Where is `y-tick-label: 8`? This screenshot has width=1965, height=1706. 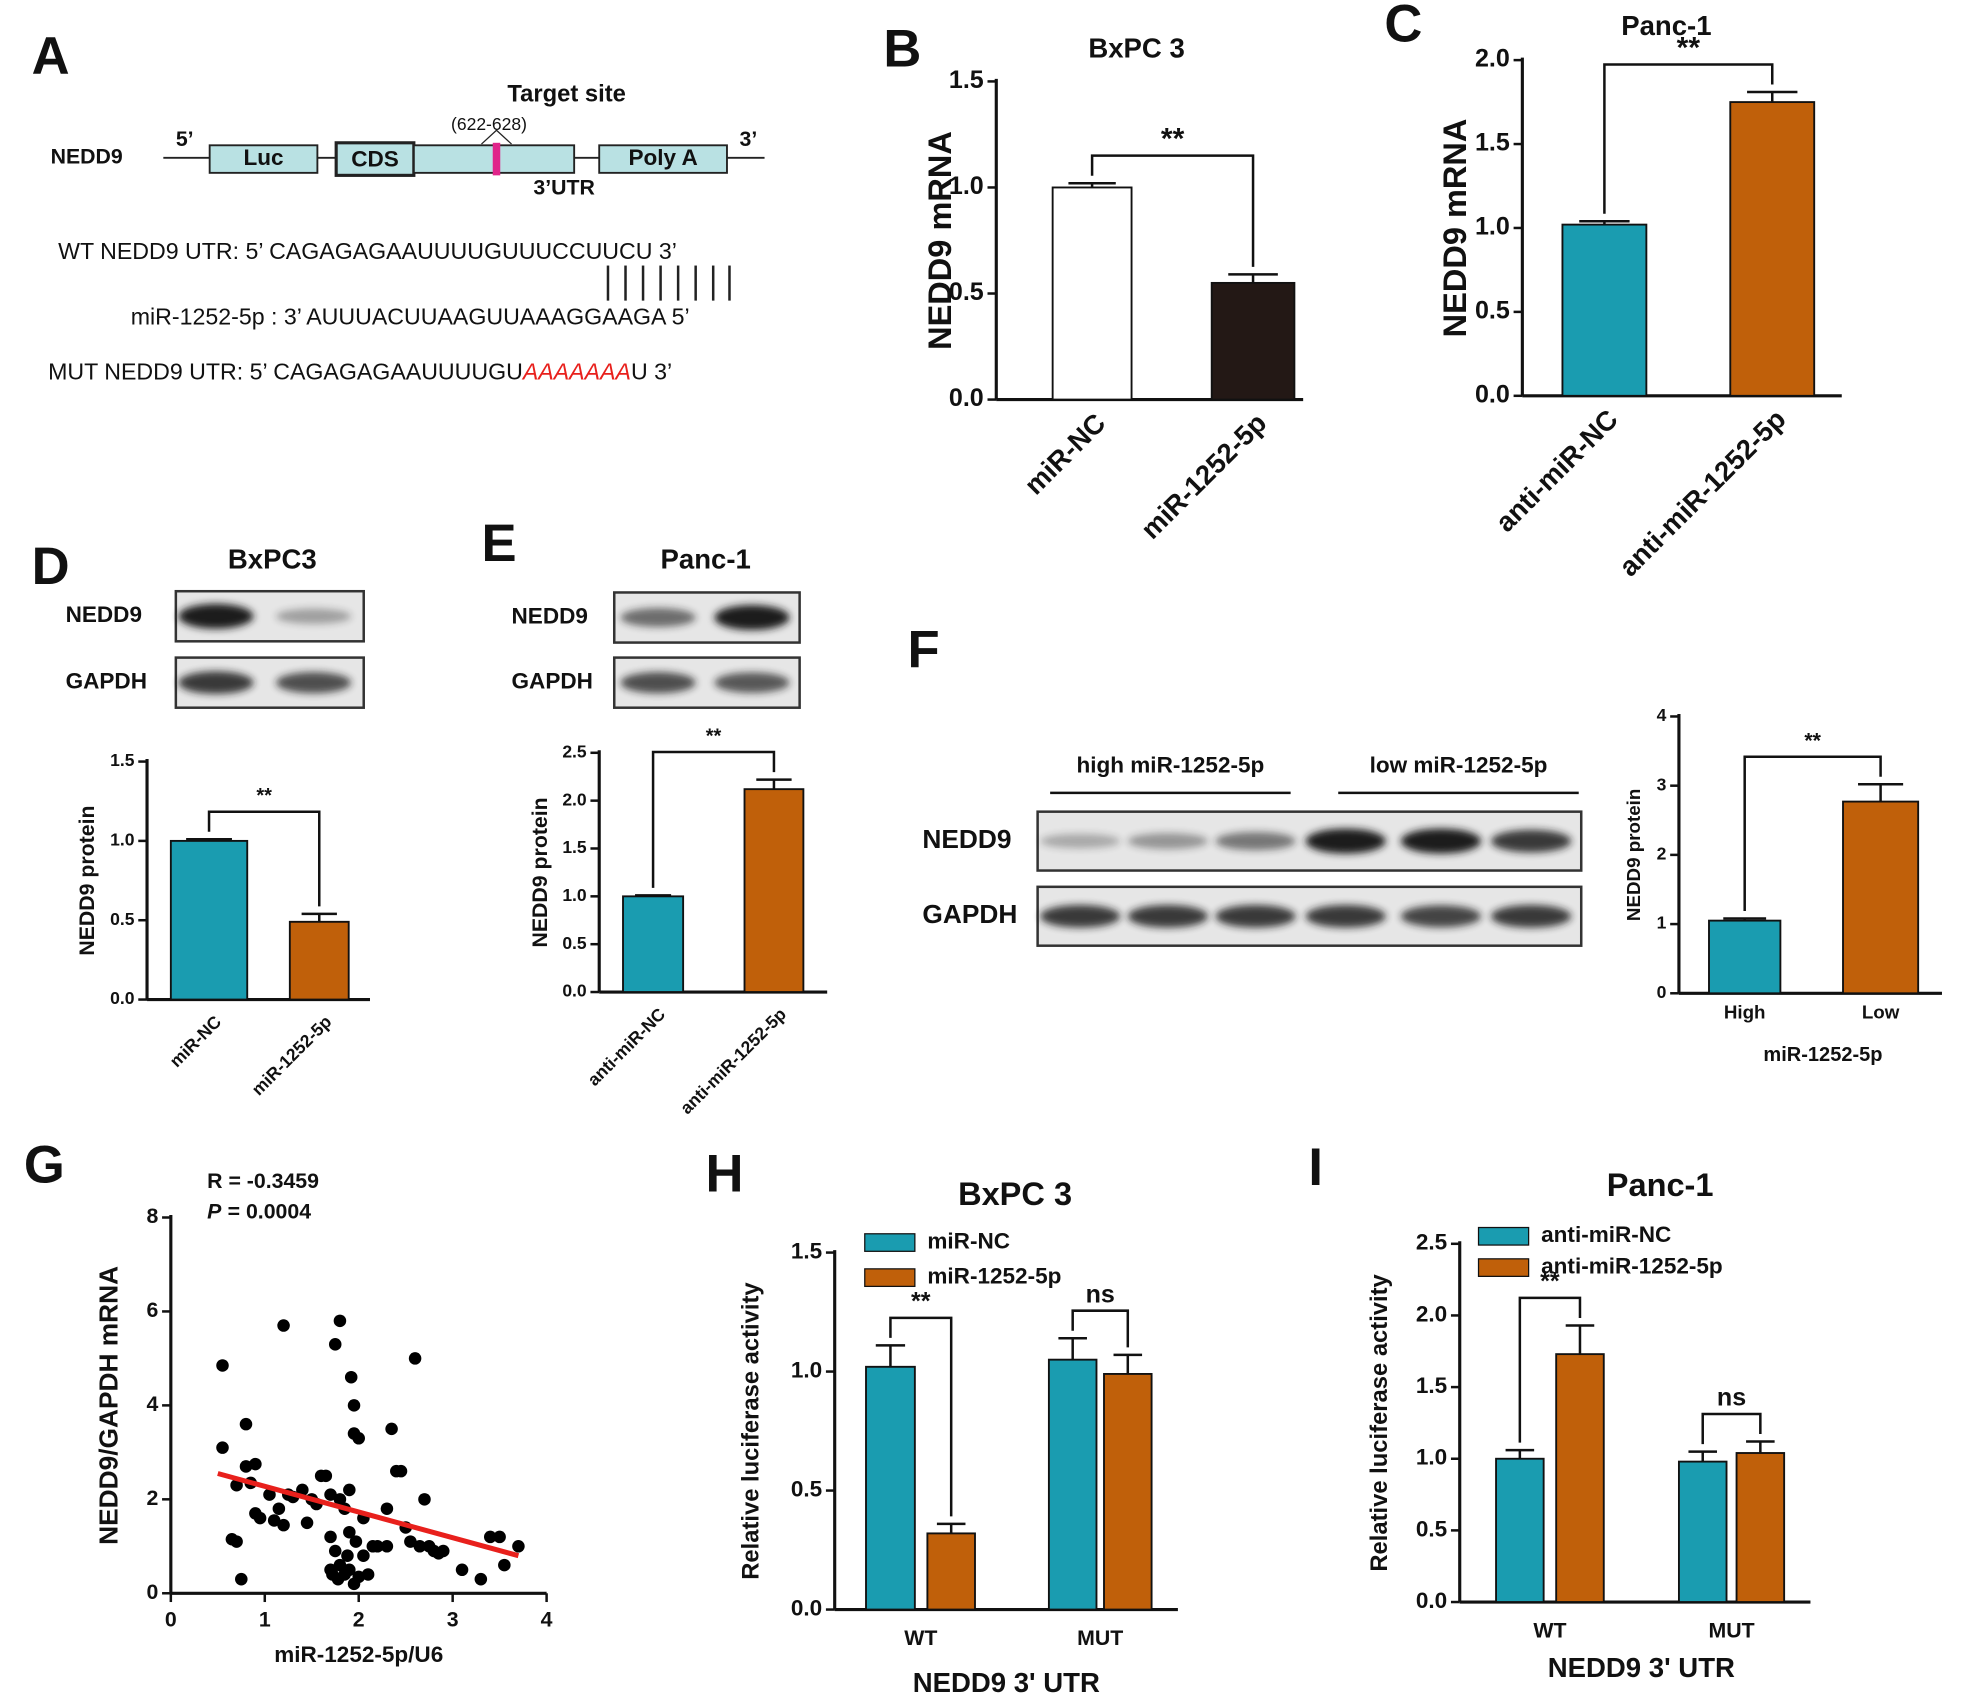
y-tick-label: 8 is located at coordinates (152, 1216).